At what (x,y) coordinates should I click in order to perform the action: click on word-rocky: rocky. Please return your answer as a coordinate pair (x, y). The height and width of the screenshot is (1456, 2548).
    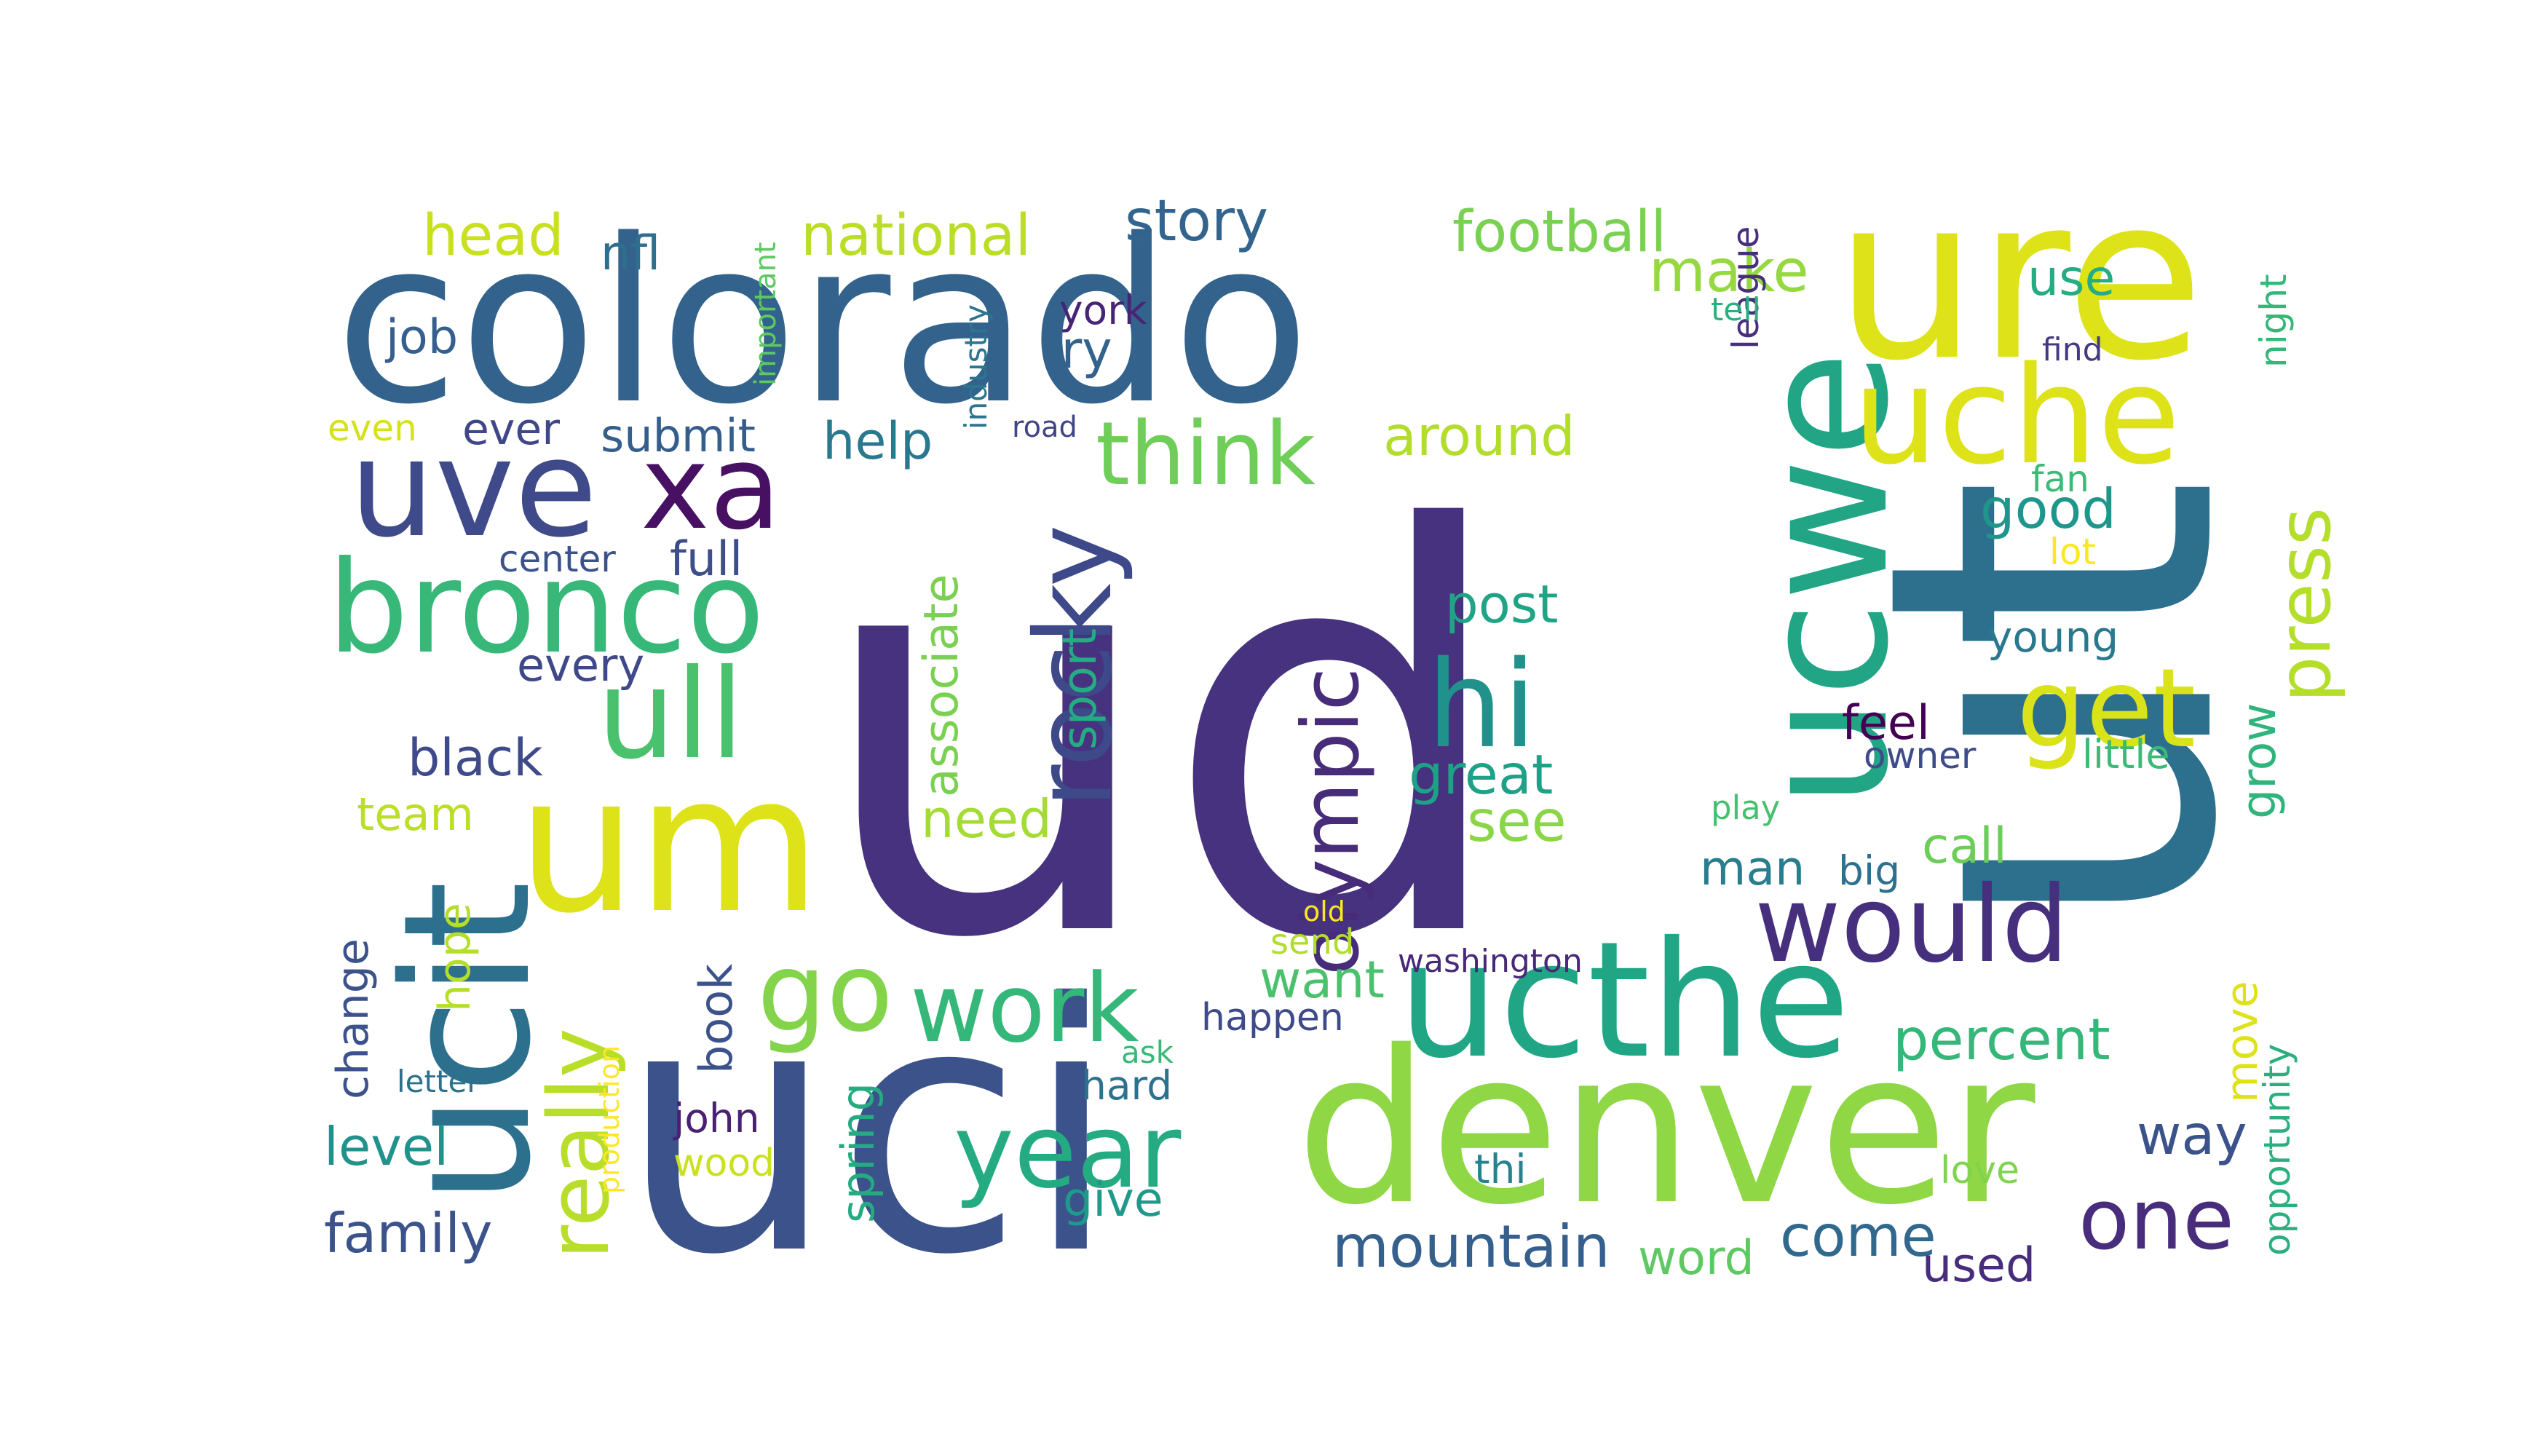
    Looking at the image, I should click on (1074, 666).